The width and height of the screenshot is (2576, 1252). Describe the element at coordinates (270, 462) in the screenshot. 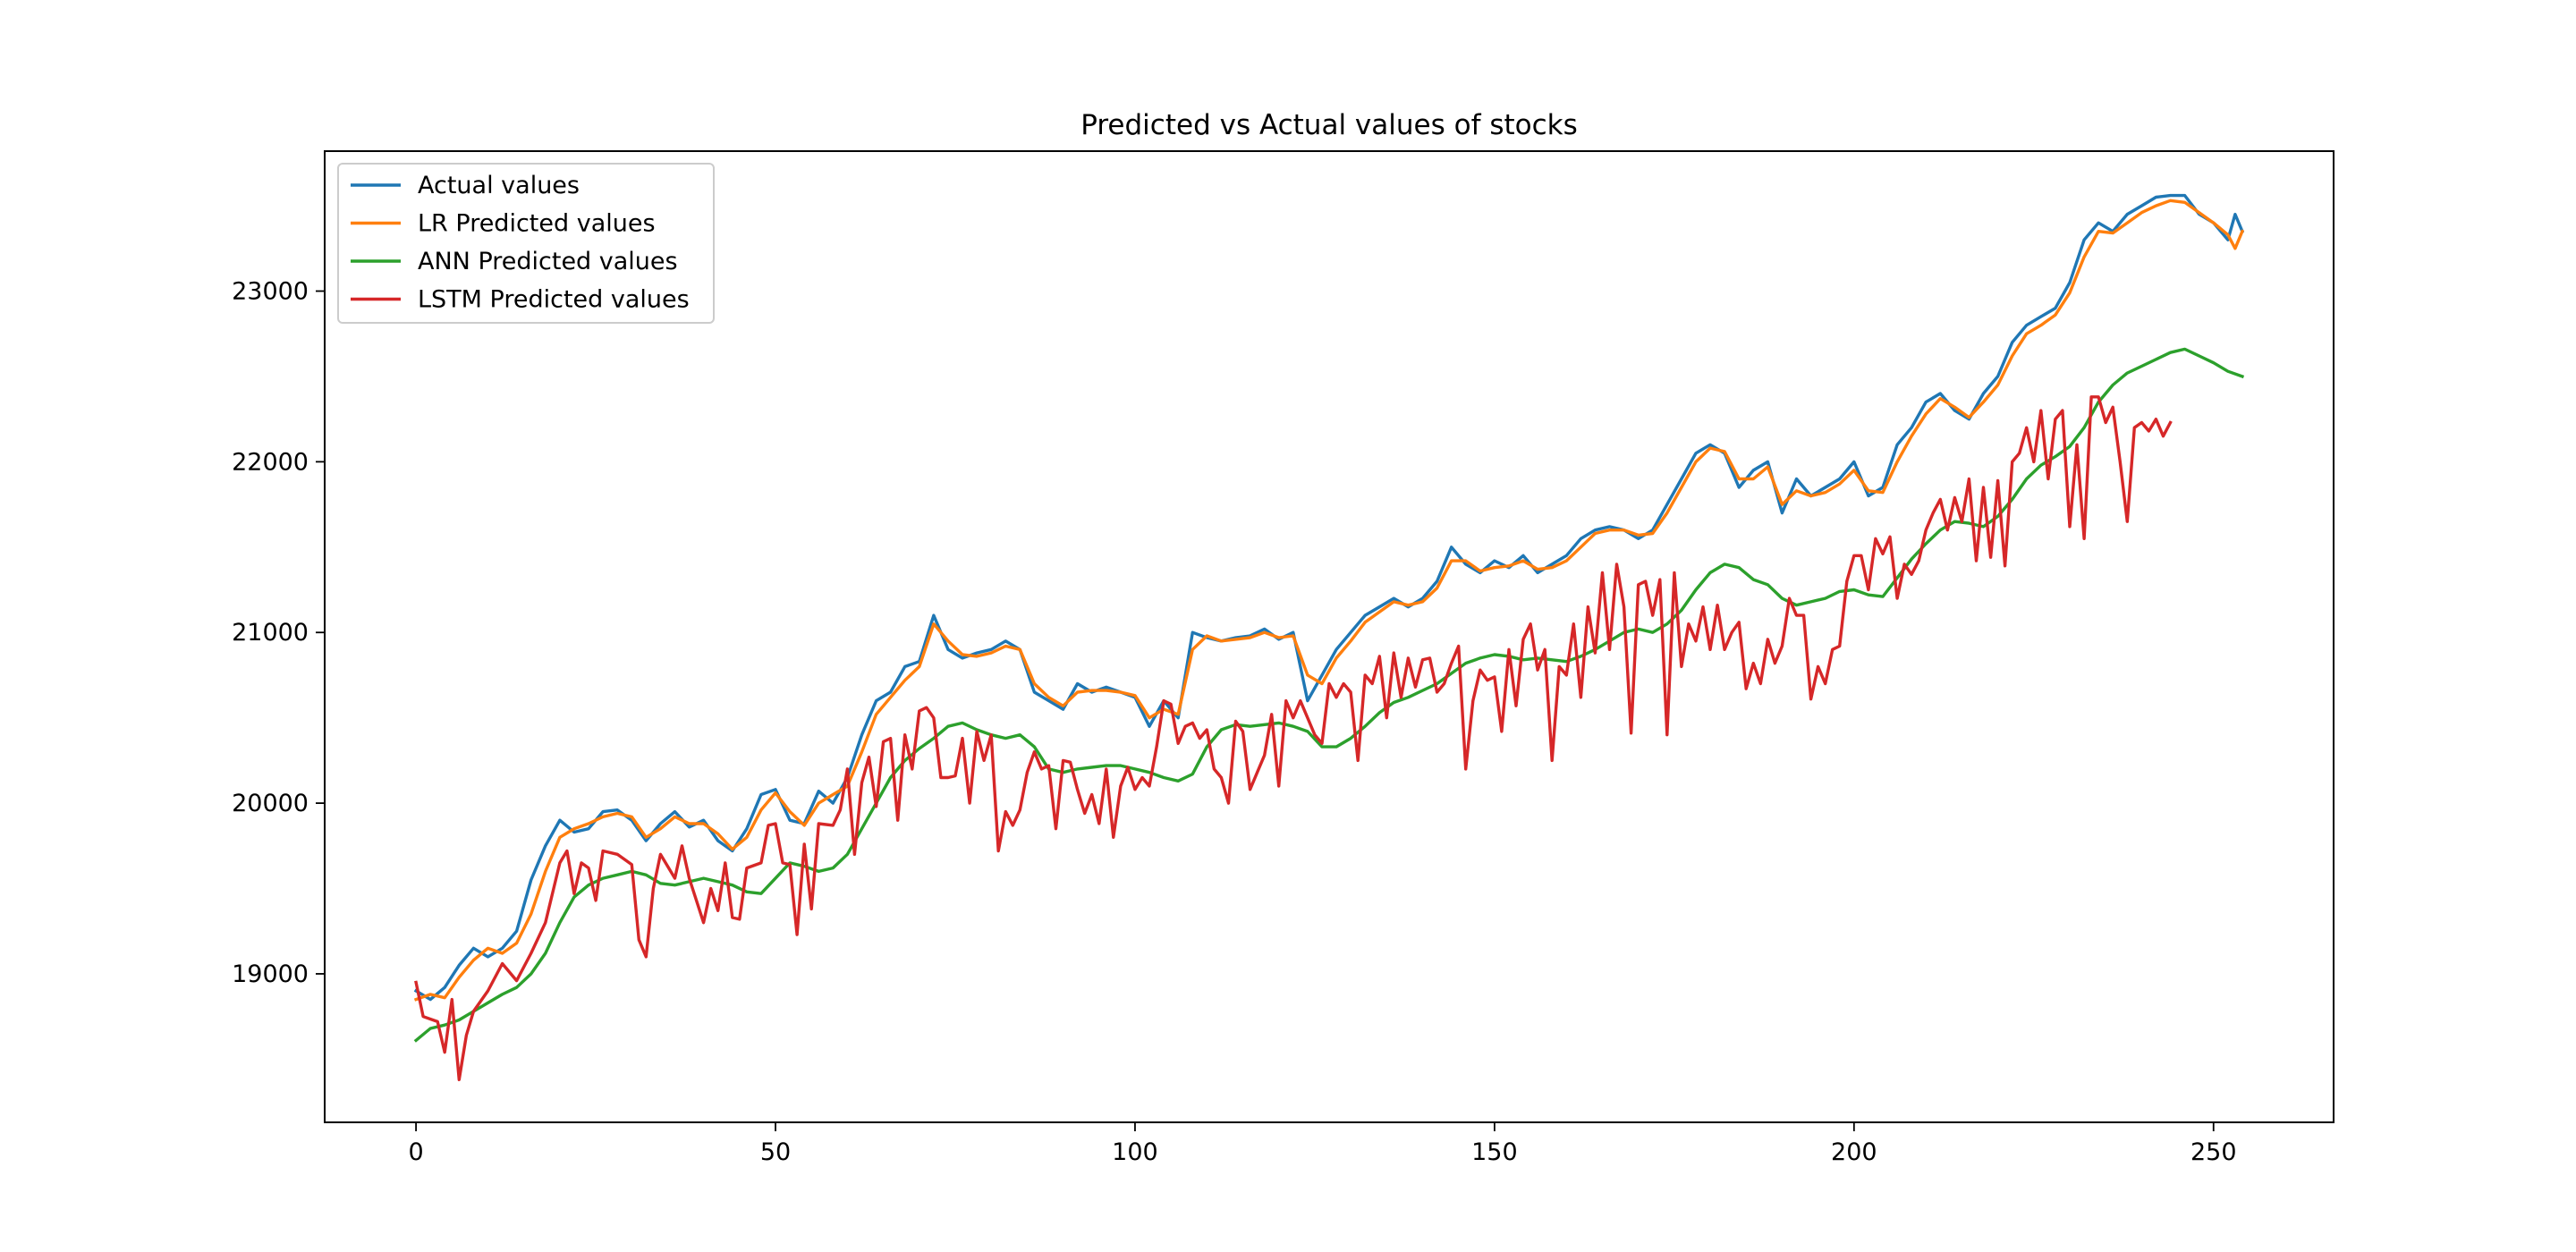

I see `y-tick-label: 22000` at that location.